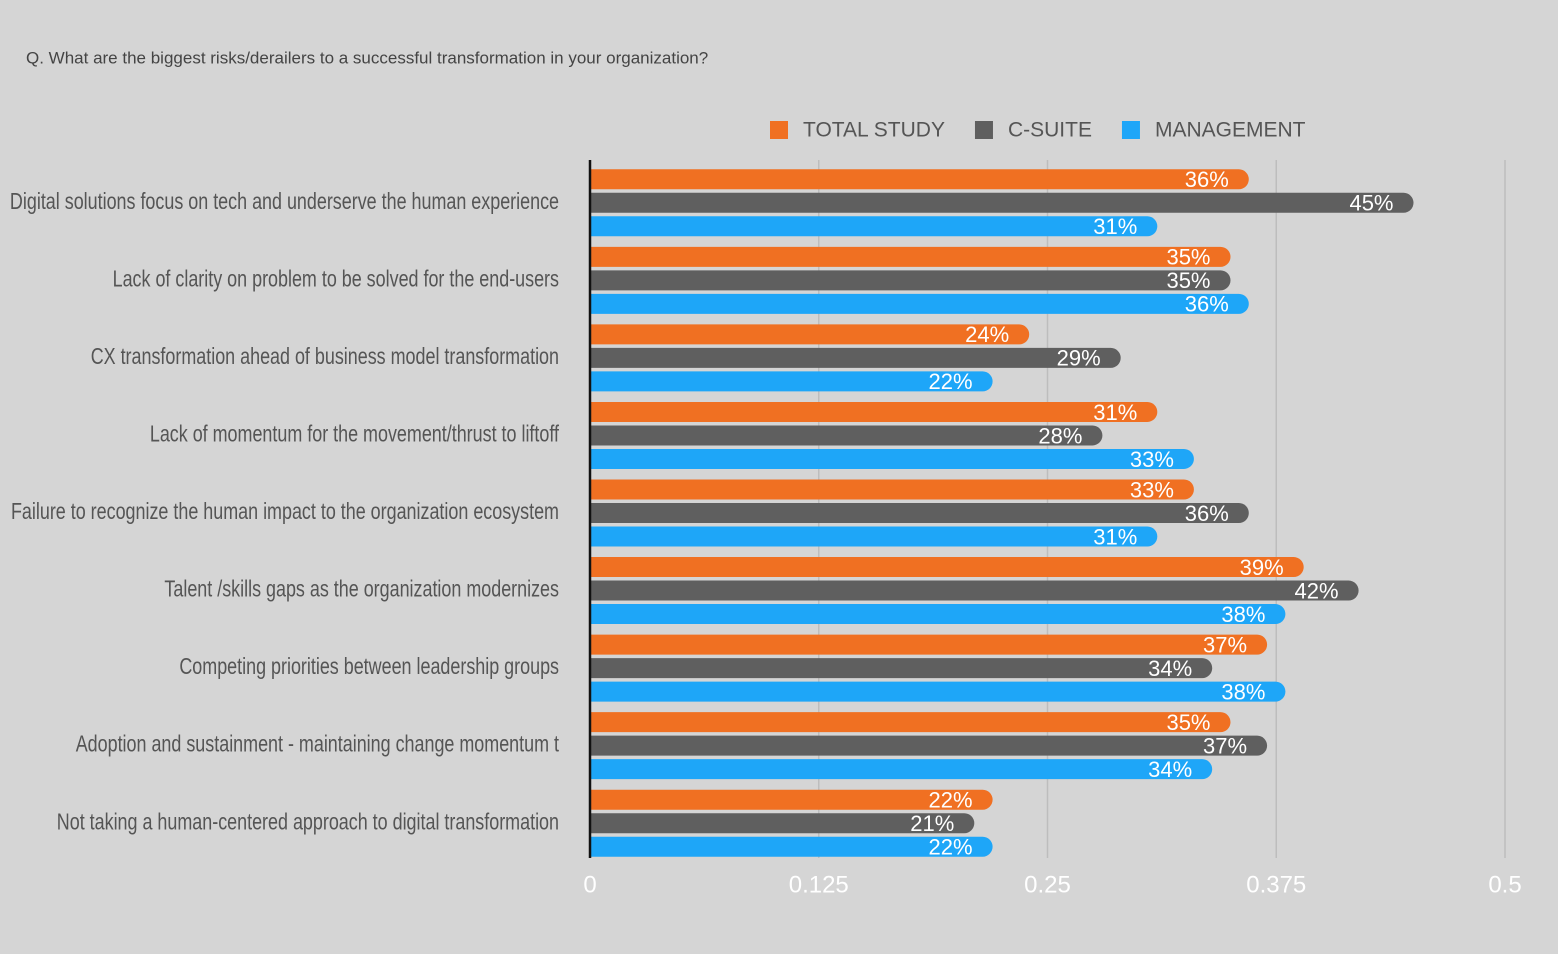 The height and width of the screenshot is (954, 1558). What do you see at coordinates (987, 334) in the screenshot?
I see `value-label: 24%` at bounding box center [987, 334].